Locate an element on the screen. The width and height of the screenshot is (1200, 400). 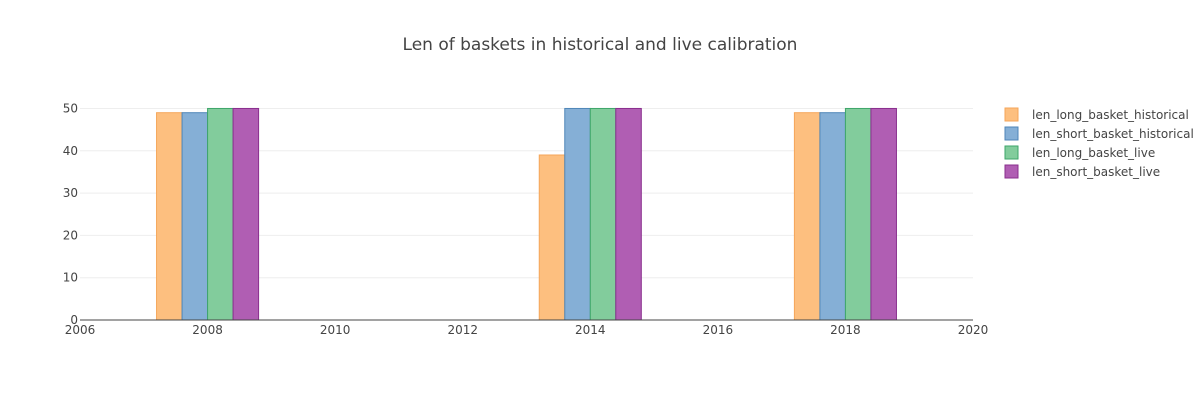
legend-label: len_short_basket_live is located at coordinates (1096, 172).